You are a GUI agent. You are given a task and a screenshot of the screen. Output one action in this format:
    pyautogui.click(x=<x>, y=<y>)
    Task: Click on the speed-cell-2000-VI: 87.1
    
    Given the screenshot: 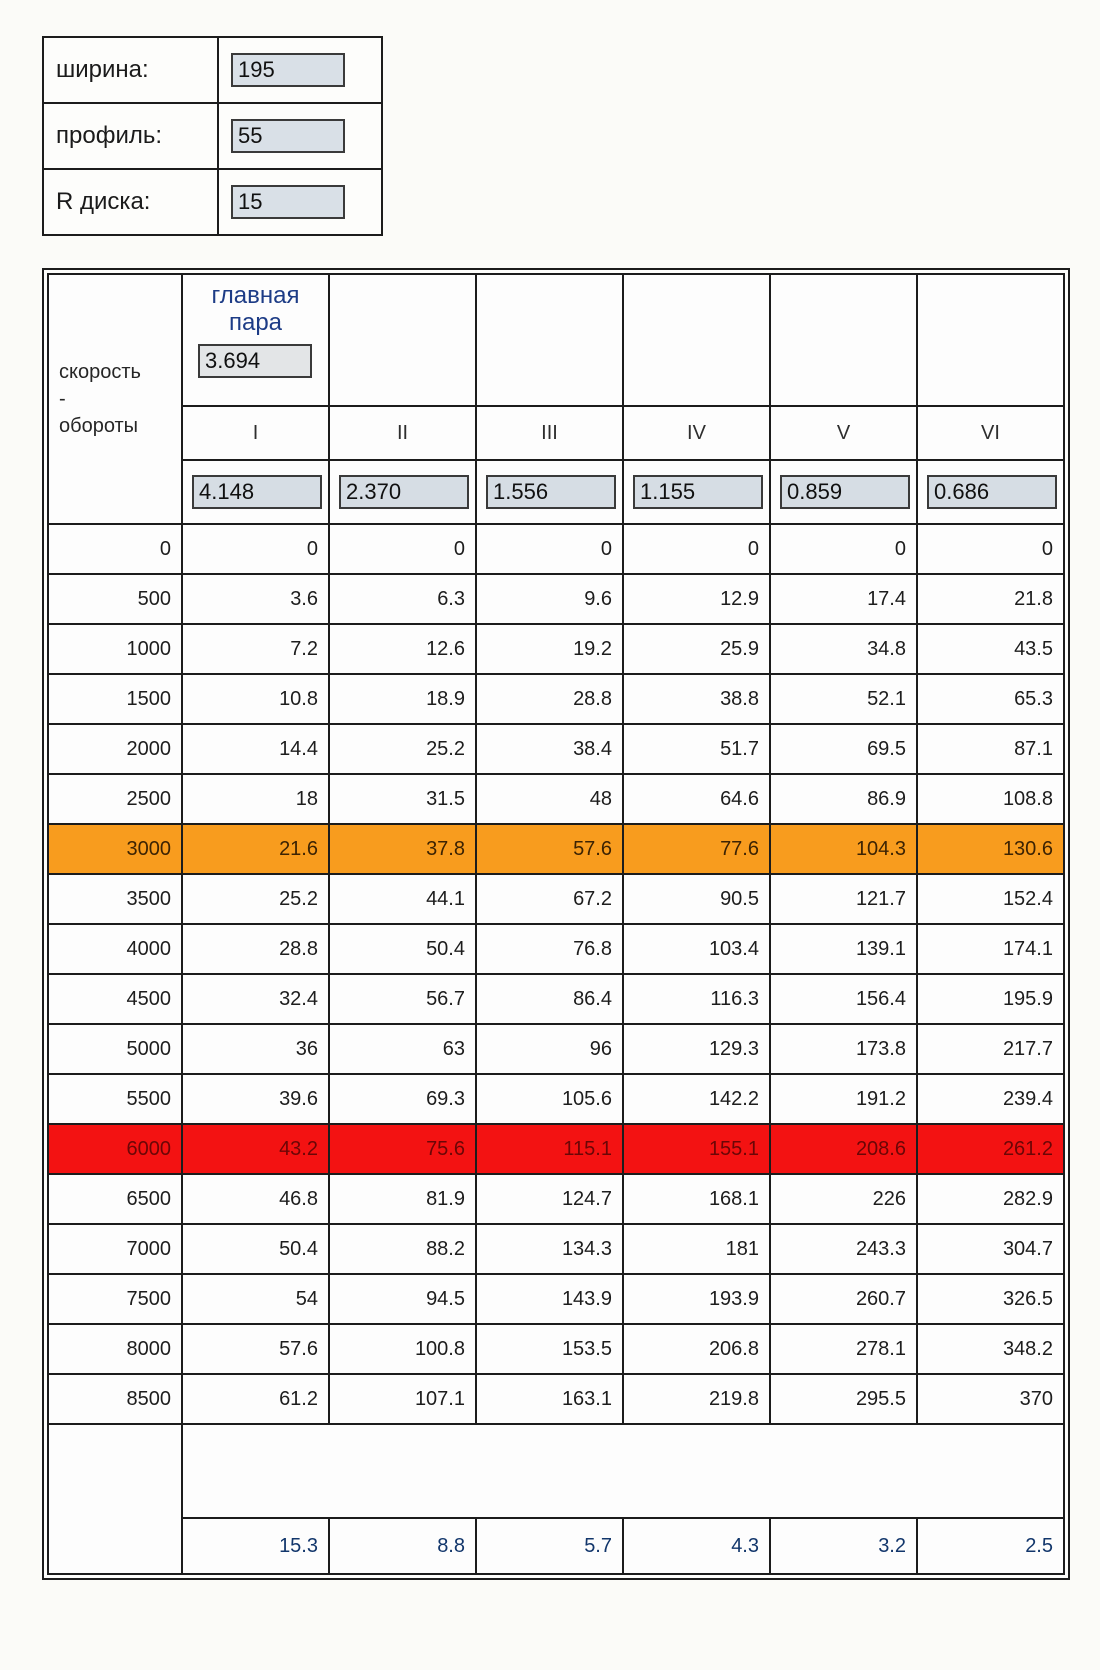 What is the action you would take?
    pyautogui.click(x=990, y=749)
    